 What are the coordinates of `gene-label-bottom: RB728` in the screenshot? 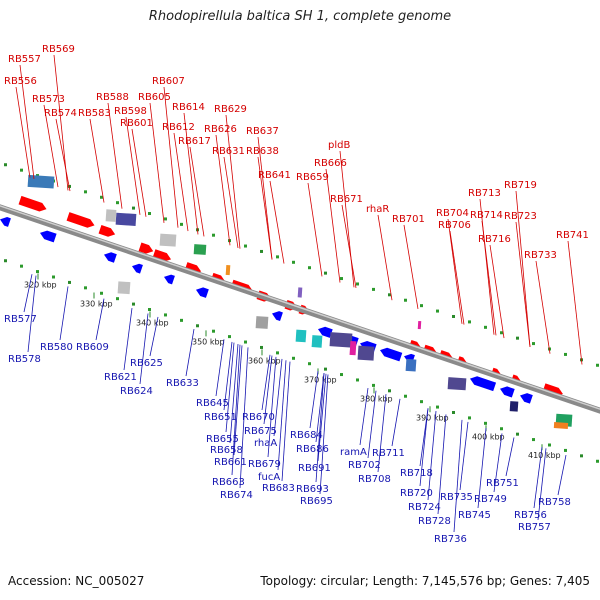 It's located at (434, 521).